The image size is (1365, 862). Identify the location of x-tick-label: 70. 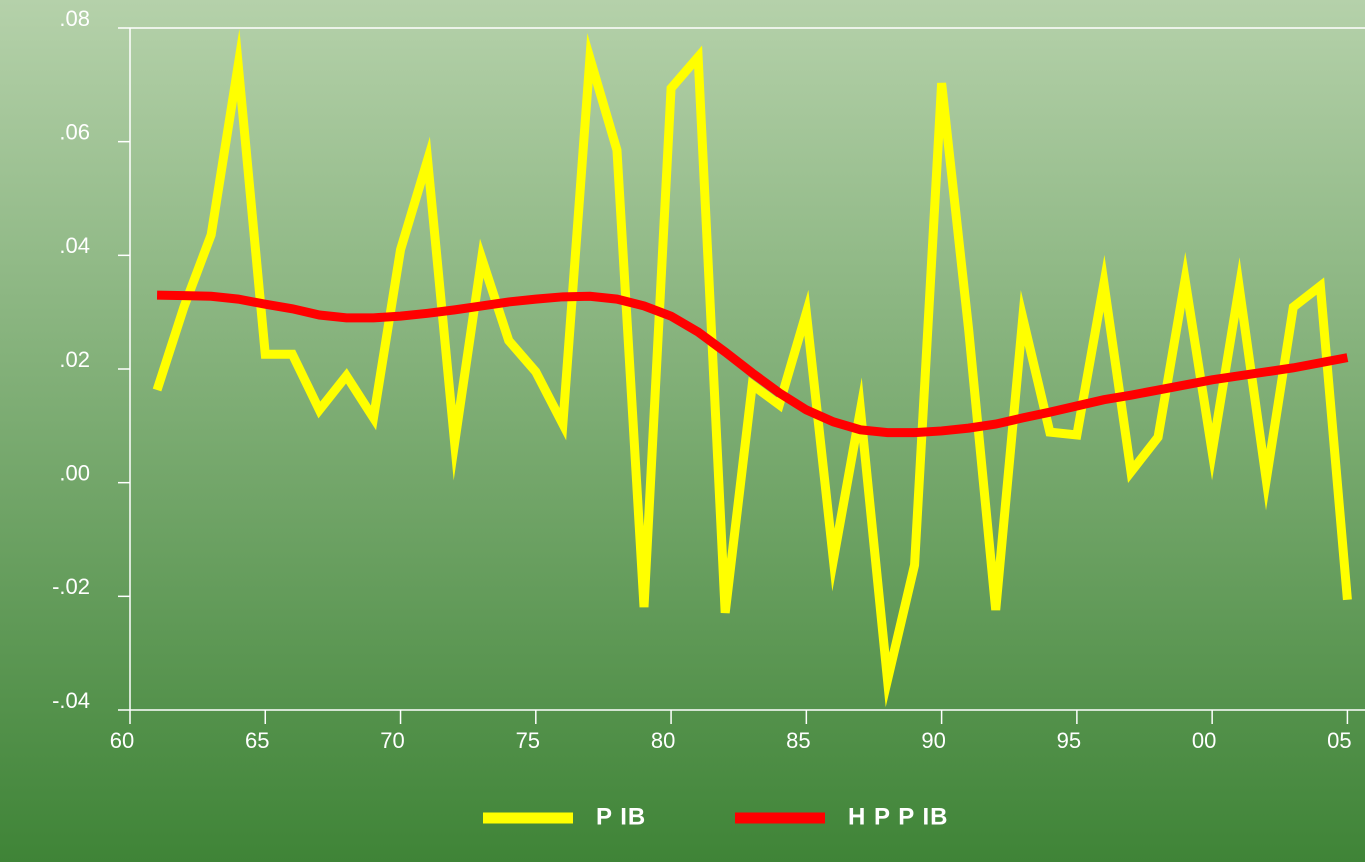
(392, 740).